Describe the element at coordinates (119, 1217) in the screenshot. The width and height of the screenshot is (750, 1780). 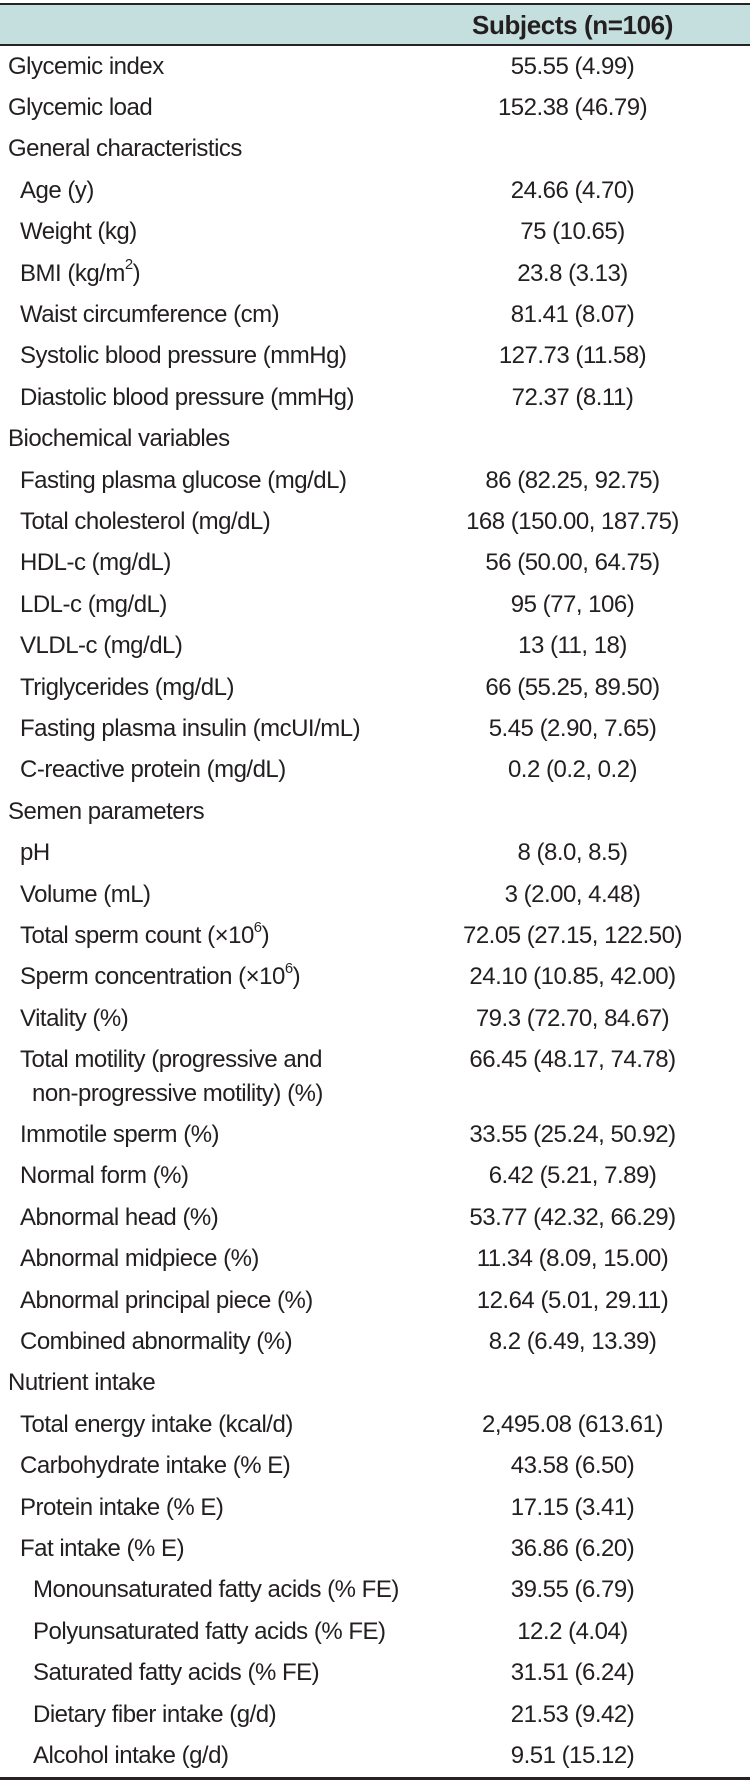
I see `row-label: Abnormal head (%)` at that location.